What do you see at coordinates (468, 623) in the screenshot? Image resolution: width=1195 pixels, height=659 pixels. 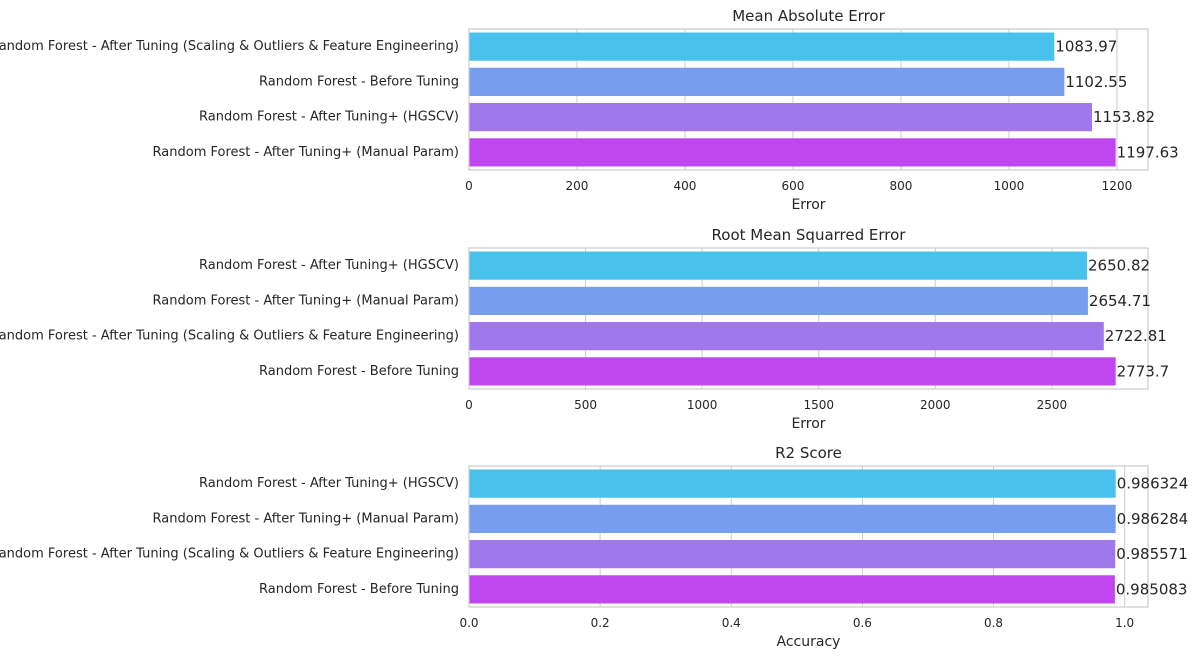 I see `x-tick-label: 0.0` at bounding box center [468, 623].